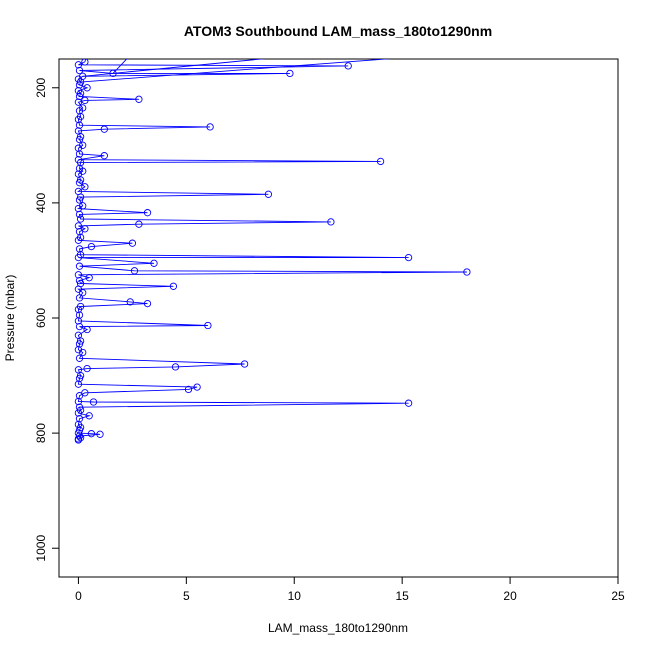  Describe the element at coordinates (186, 596) in the screenshot. I see `x-tick-label: 5` at that location.